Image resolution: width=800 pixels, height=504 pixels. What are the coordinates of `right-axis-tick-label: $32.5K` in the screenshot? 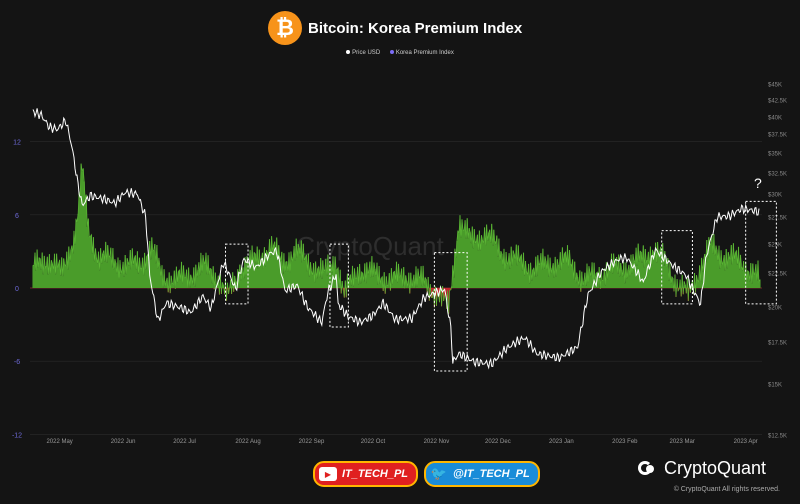 It's located at (777, 175).